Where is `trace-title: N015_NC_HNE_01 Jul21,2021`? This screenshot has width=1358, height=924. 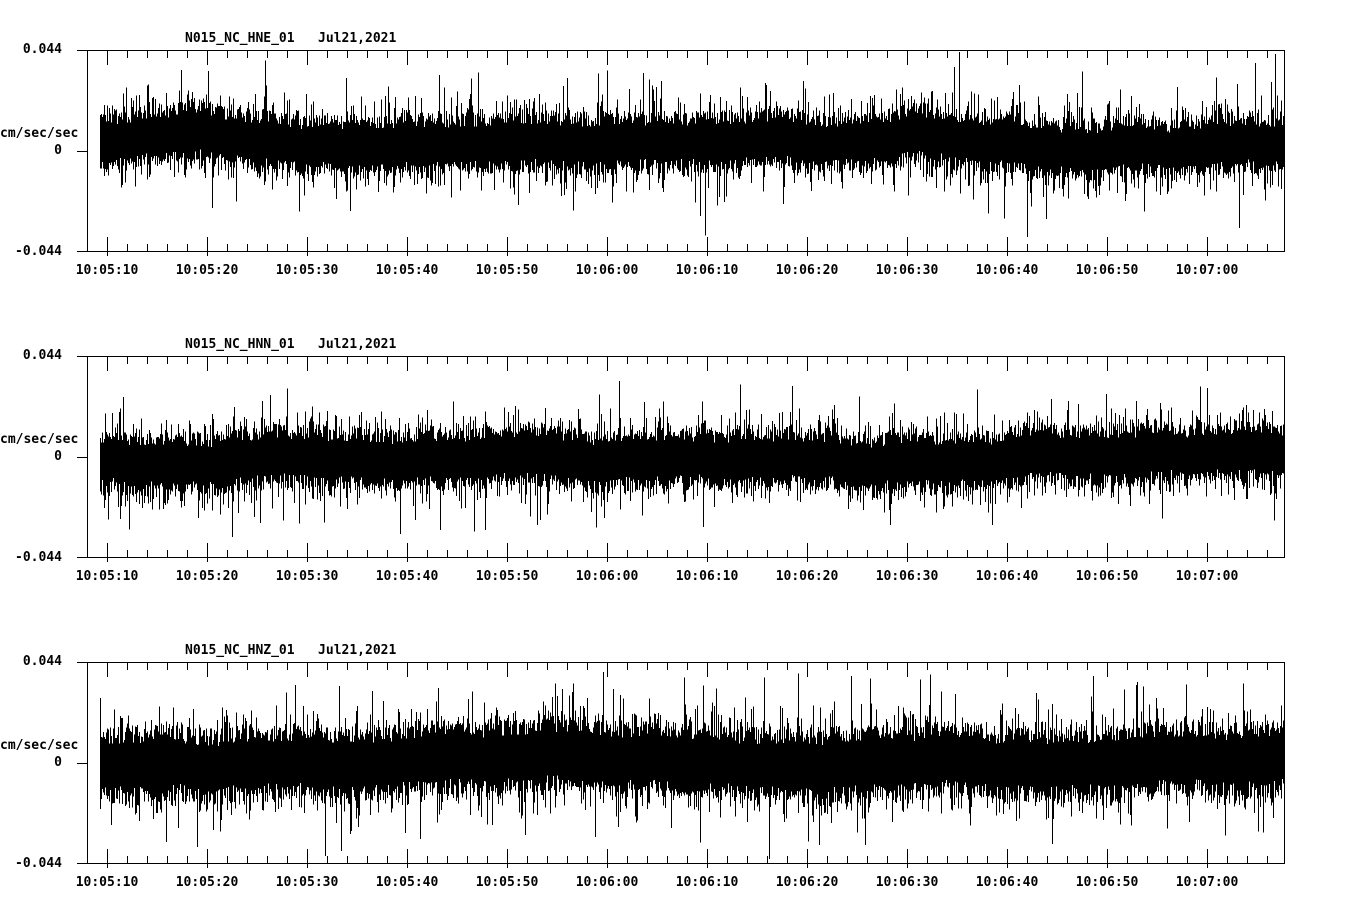
trace-title: N015_NC_HNE_01 Jul21,2021 is located at coordinates (291, 38).